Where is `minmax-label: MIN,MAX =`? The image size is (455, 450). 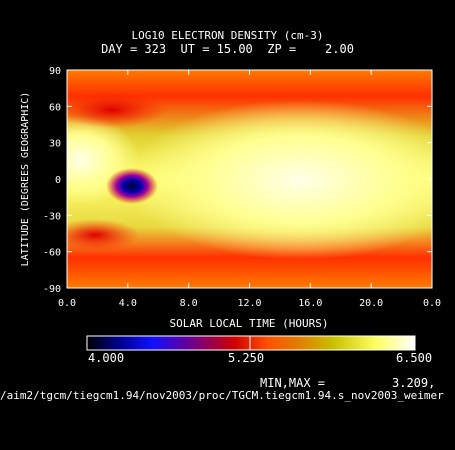
minmax-label: MIN,MAX = is located at coordinates (293, 383).